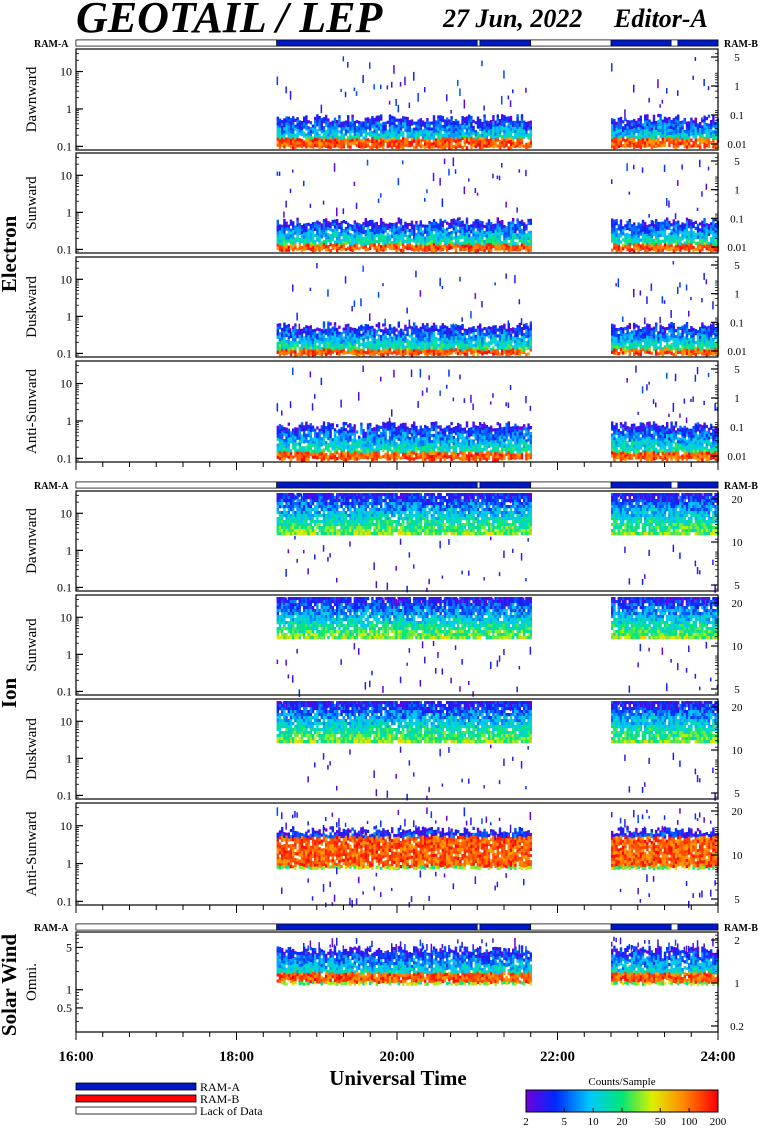 This screenshot has height=1128, width=762. I want to click on panel-label: Sunward, so click(32, 645).